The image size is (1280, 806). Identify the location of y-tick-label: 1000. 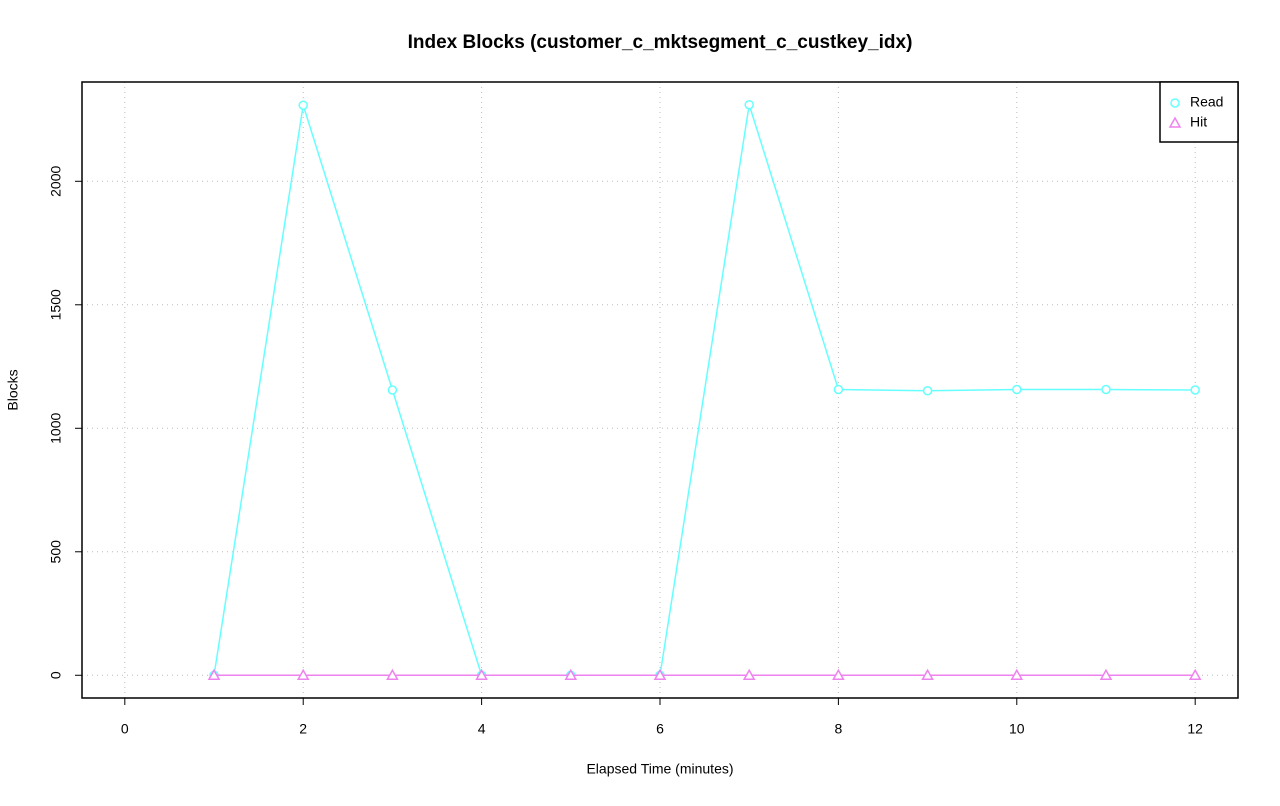
(56, 428).